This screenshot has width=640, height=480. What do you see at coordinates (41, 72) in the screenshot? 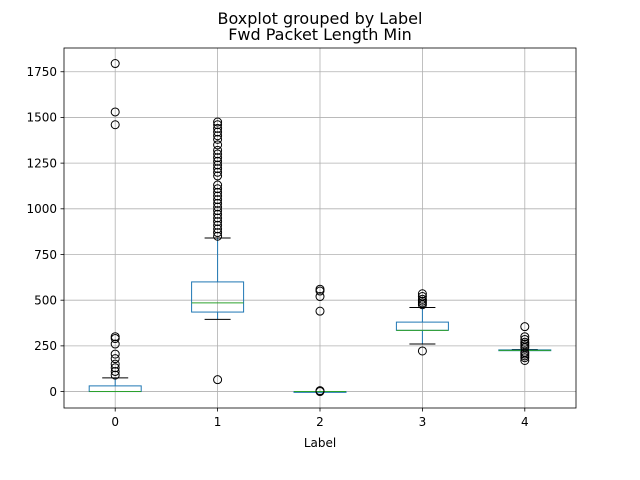
I see `y-tick-label: 1750` at bounding box center [41, 72].